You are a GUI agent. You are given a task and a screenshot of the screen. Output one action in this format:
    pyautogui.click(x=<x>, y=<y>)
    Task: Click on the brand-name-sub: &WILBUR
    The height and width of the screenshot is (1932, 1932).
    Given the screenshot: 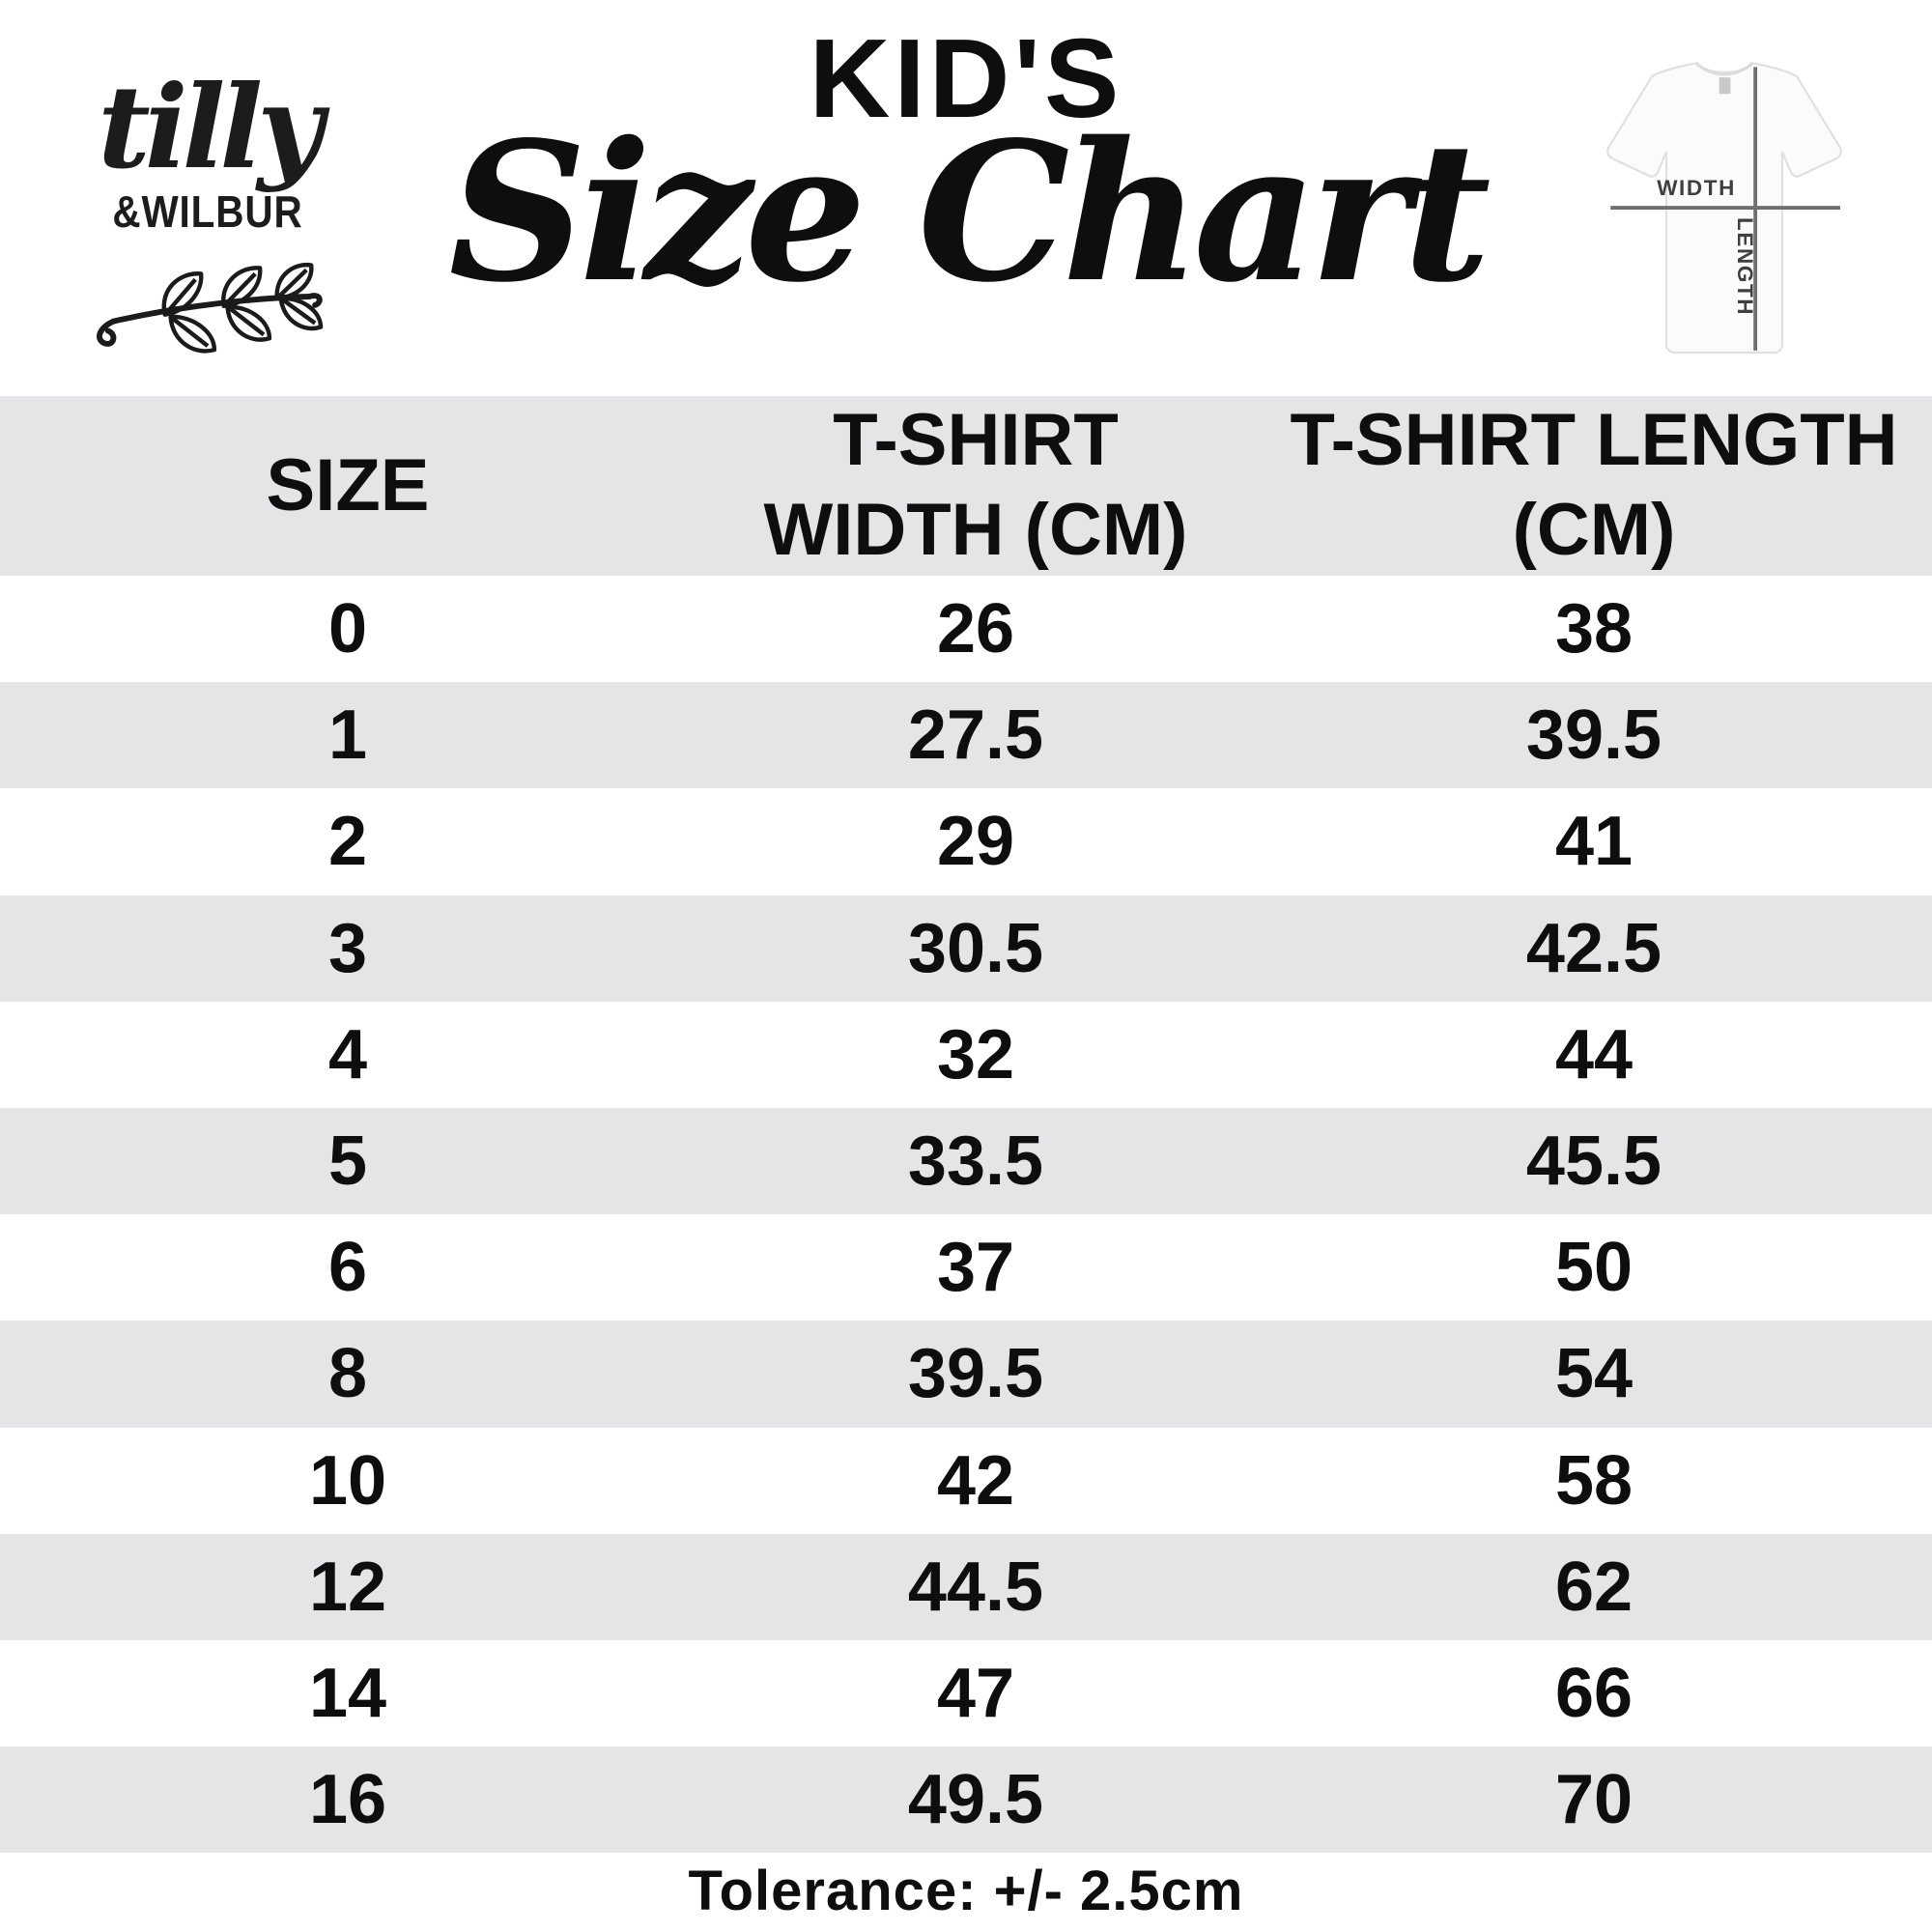 What is the action you would take?
    pyautogui.click(x=207, y=212)
    